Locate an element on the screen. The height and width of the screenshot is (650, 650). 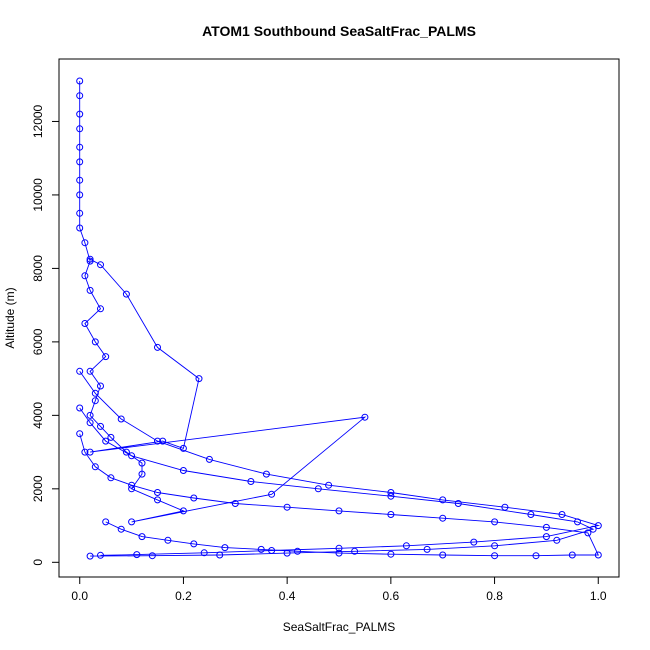
x-axis: 0.0 0.2 0.4 0.6 0.8 1.0 is located at coordinates (339, 590).